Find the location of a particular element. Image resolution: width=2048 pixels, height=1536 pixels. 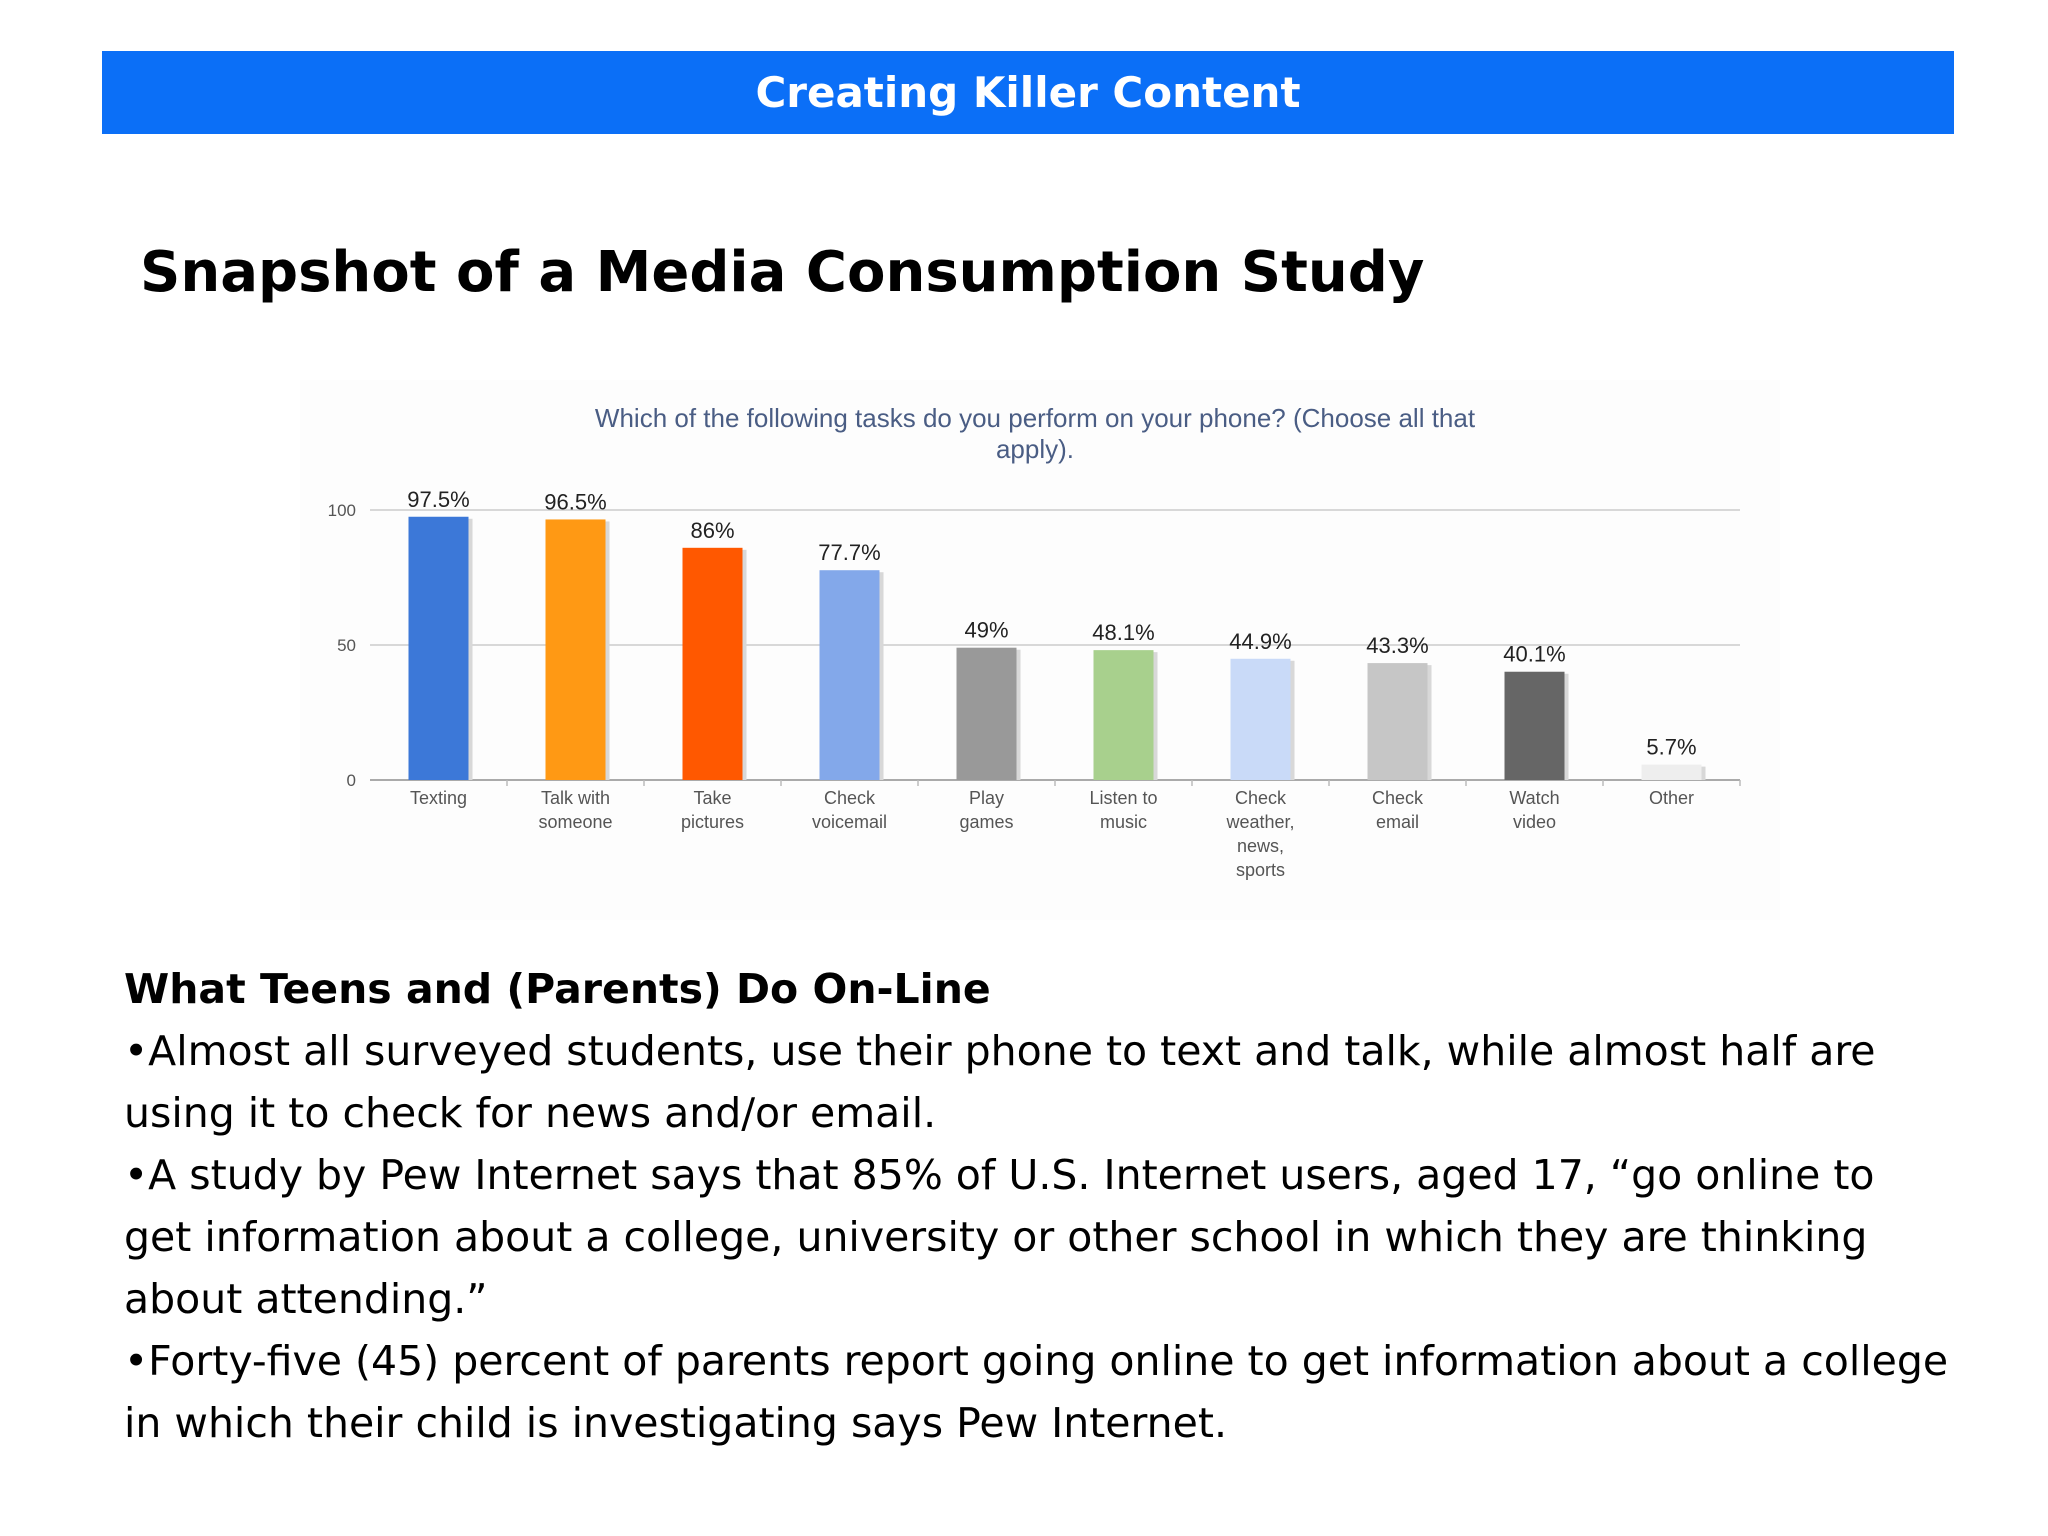

x-tick-label: email is located at coordinates (1397, 822).